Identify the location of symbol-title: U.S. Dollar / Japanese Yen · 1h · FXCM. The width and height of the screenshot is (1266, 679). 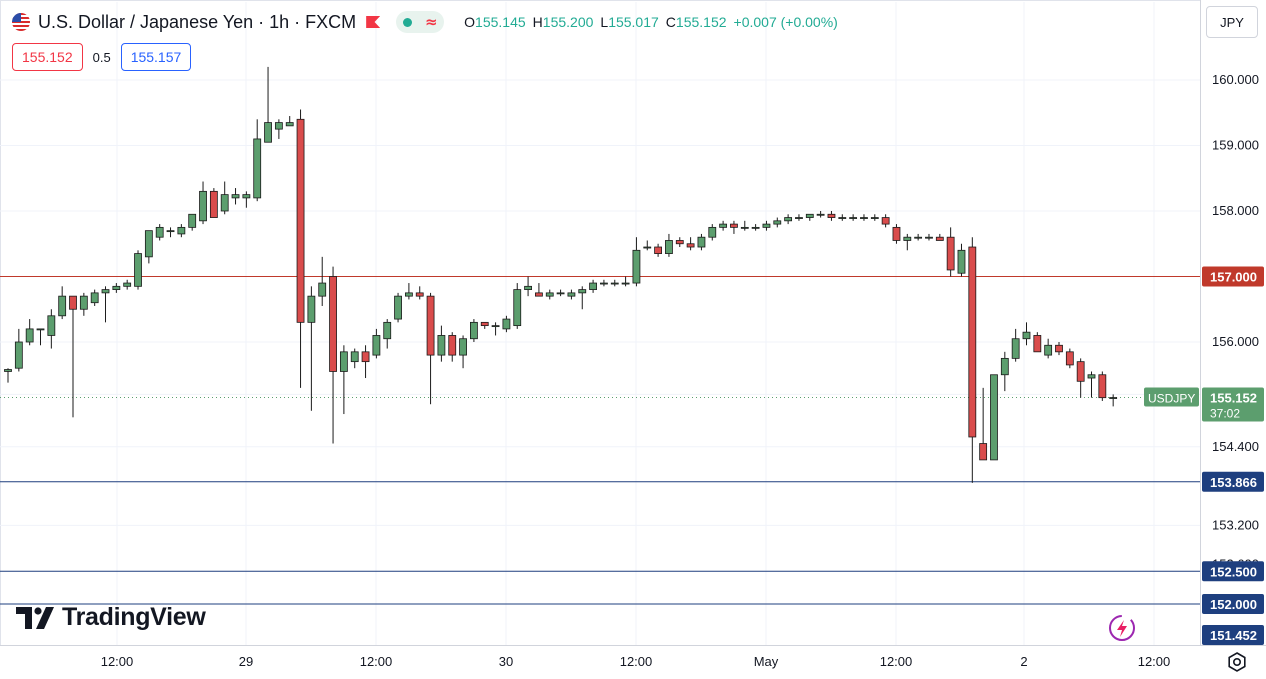
(197, 21).